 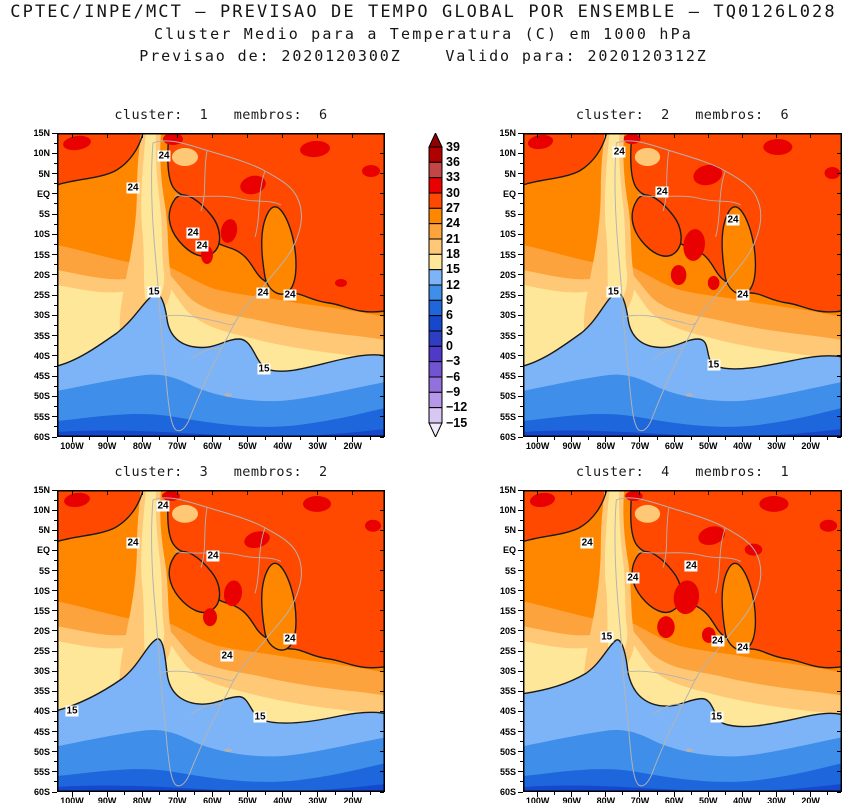 What do you see at coordinates (507, 416) in the screenshot?
I see `lat-tick-label: 55S` at bounding box center [507, 416].